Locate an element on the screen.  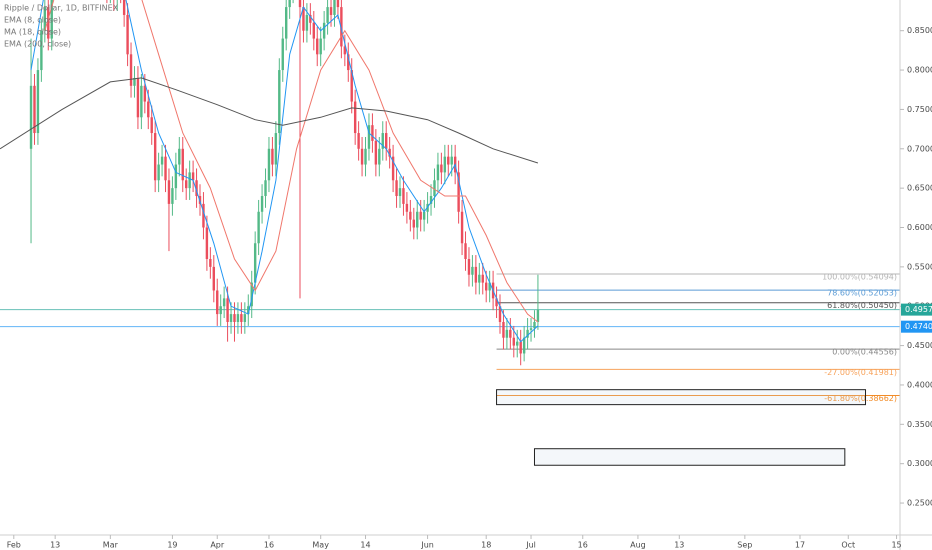
x-tick-label: Mar is located at coordinates (111, 545).